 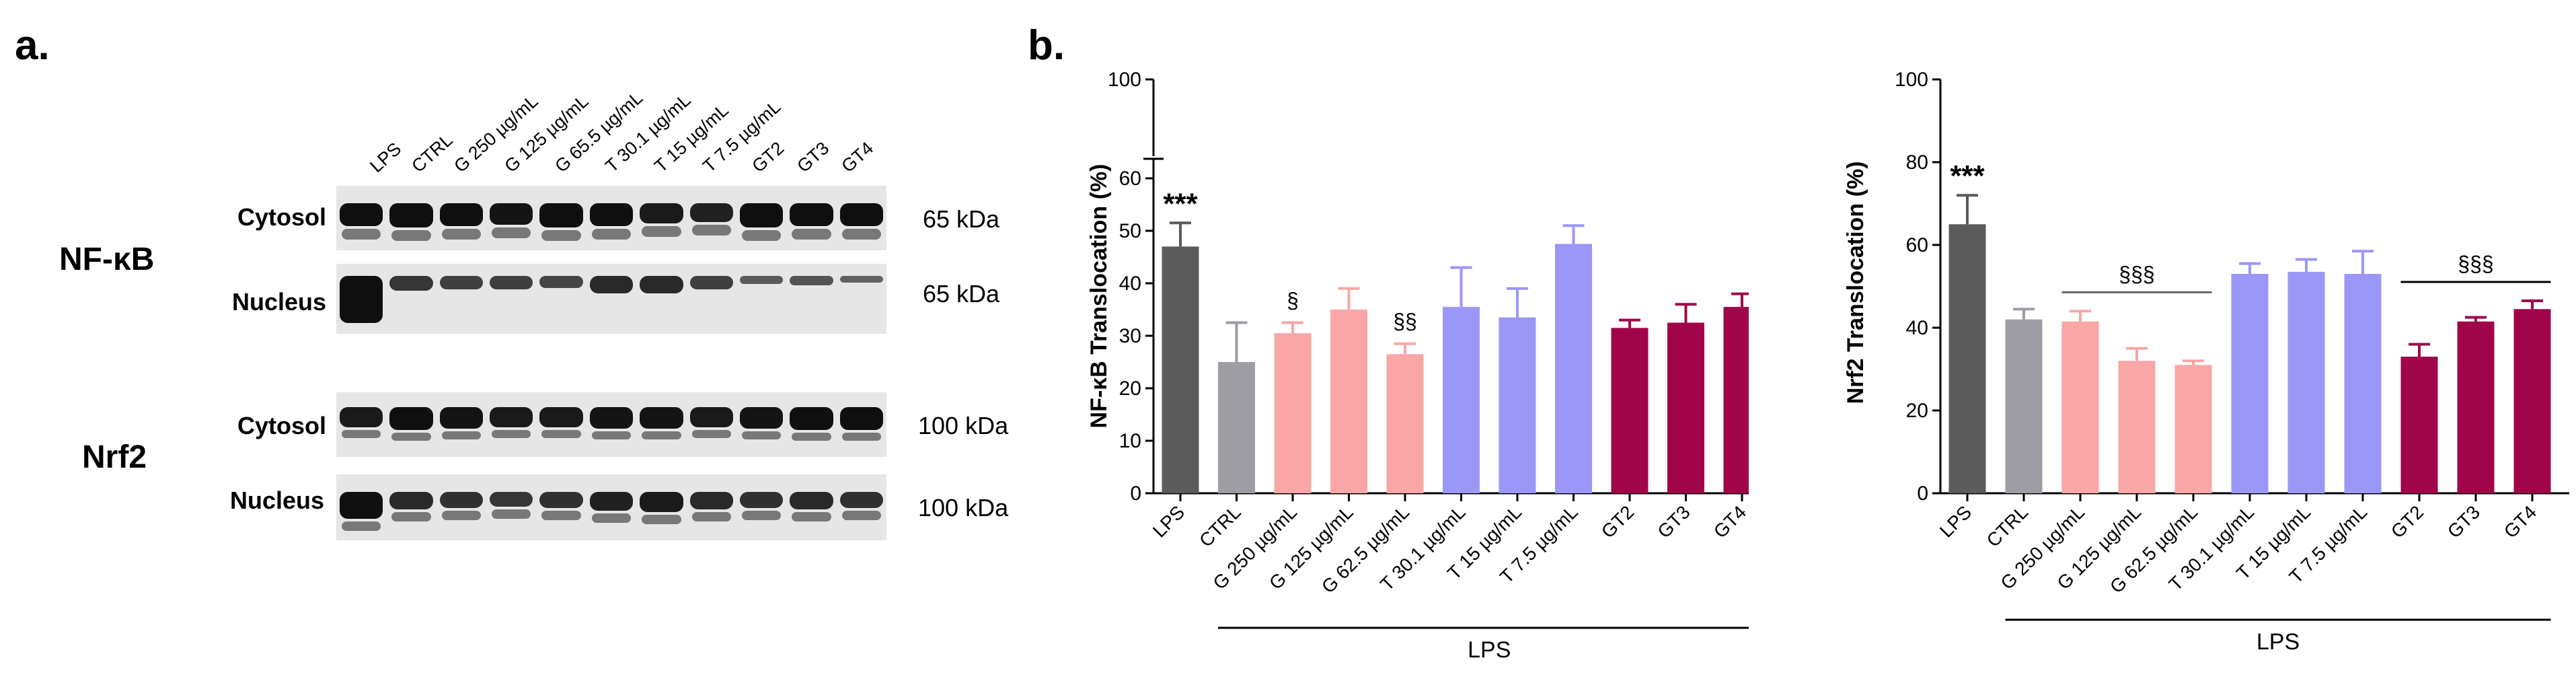 I want to click on nfkb-cytosol-label: Cytosol, so click(x=281, y=217).